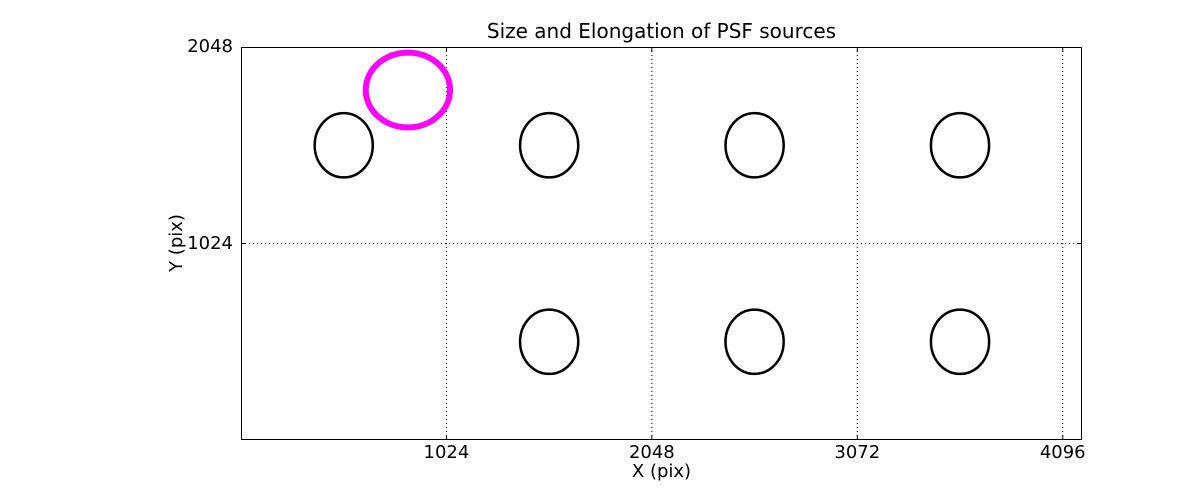 Image resolution: width=1200 pixels, height=490 pixels. I want to click on x-tick-label: 4096, so click(1062, 452).